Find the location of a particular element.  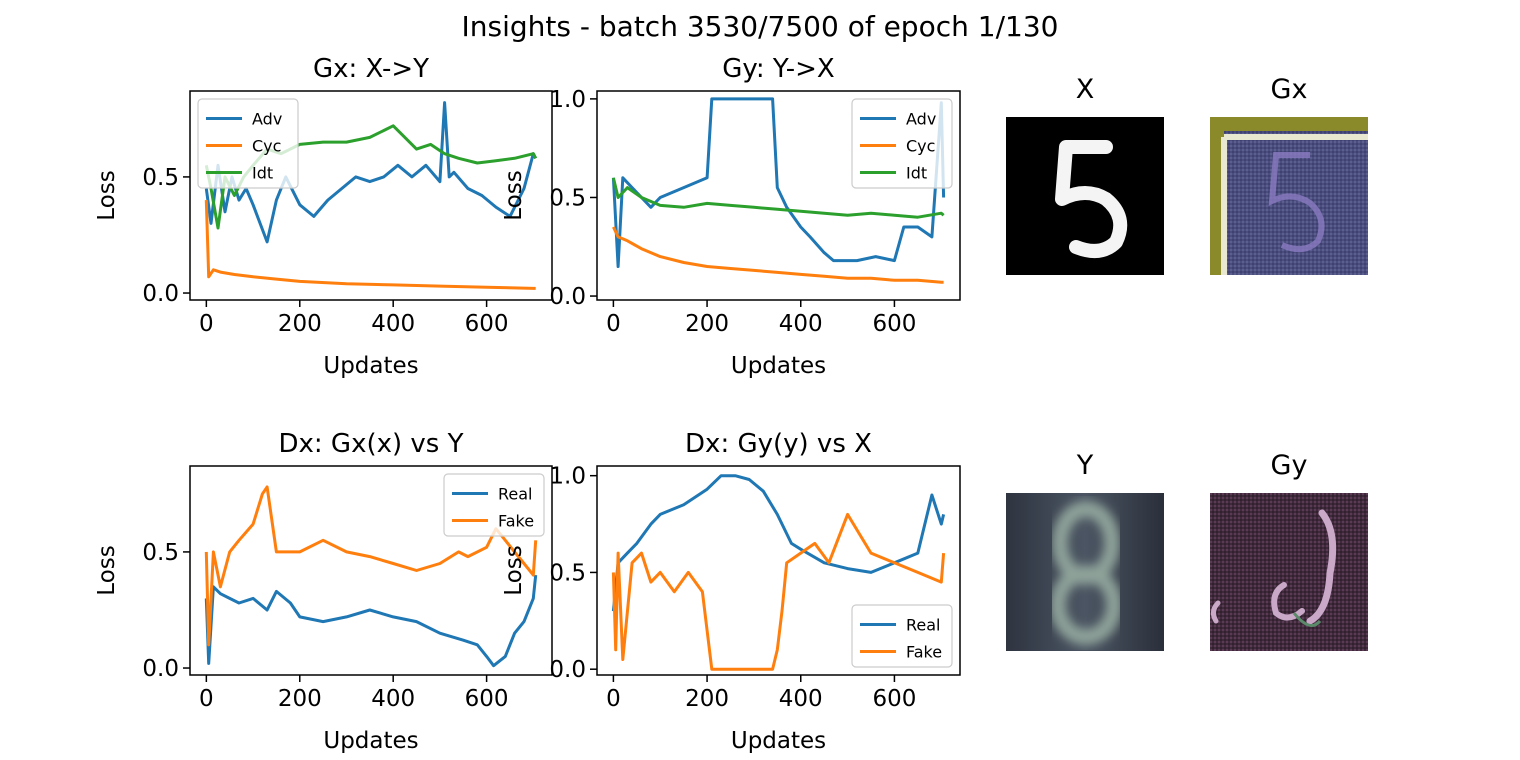

chart-title: Gy: Y->X is located at coordinates (778, 69).